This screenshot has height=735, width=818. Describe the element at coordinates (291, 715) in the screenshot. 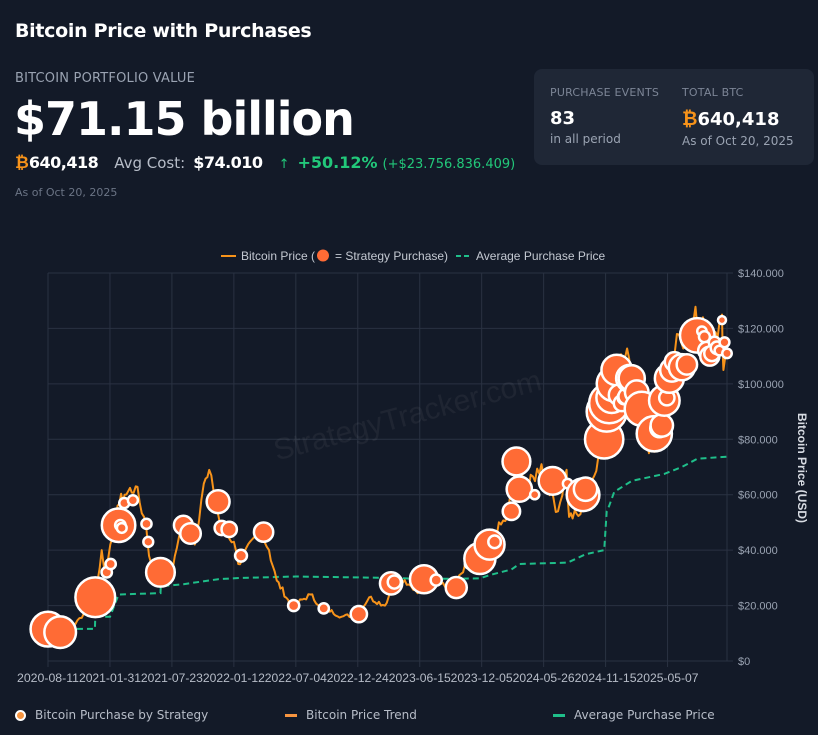

I see `trend-line-icon` at that location.